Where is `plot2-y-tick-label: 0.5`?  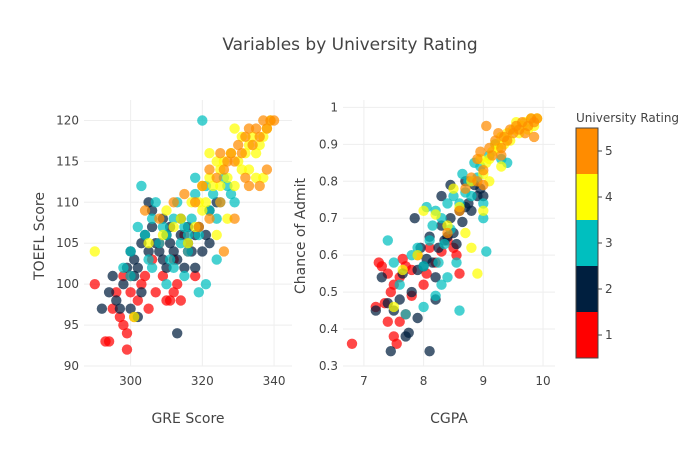
plot2-y-tick-label: 0.5 is located at coordinates (328, 292).